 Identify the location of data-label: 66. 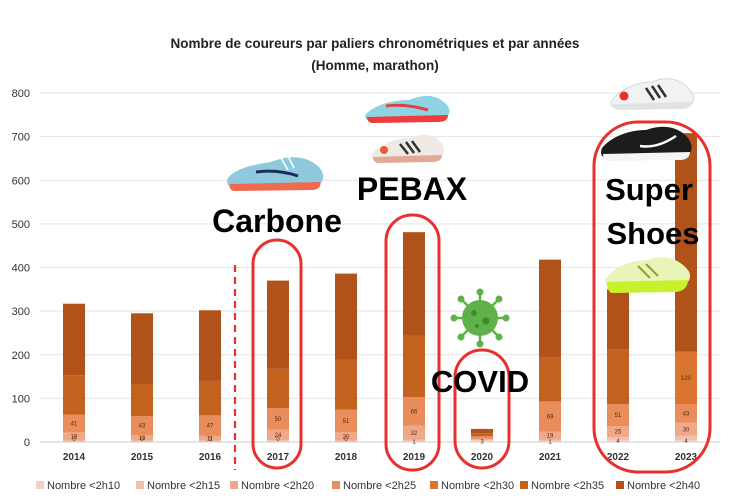
(414, 412).